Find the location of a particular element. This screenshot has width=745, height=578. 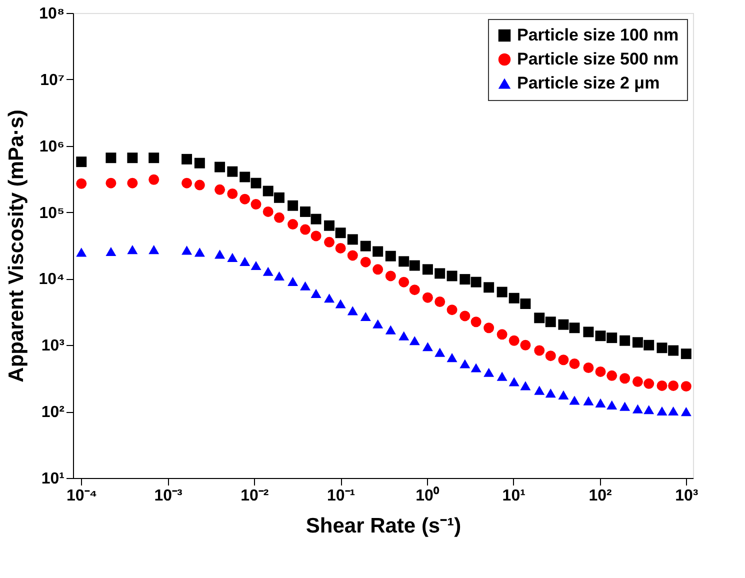

y-tick-label: 10⁶ is located at coordinates (51, 147).